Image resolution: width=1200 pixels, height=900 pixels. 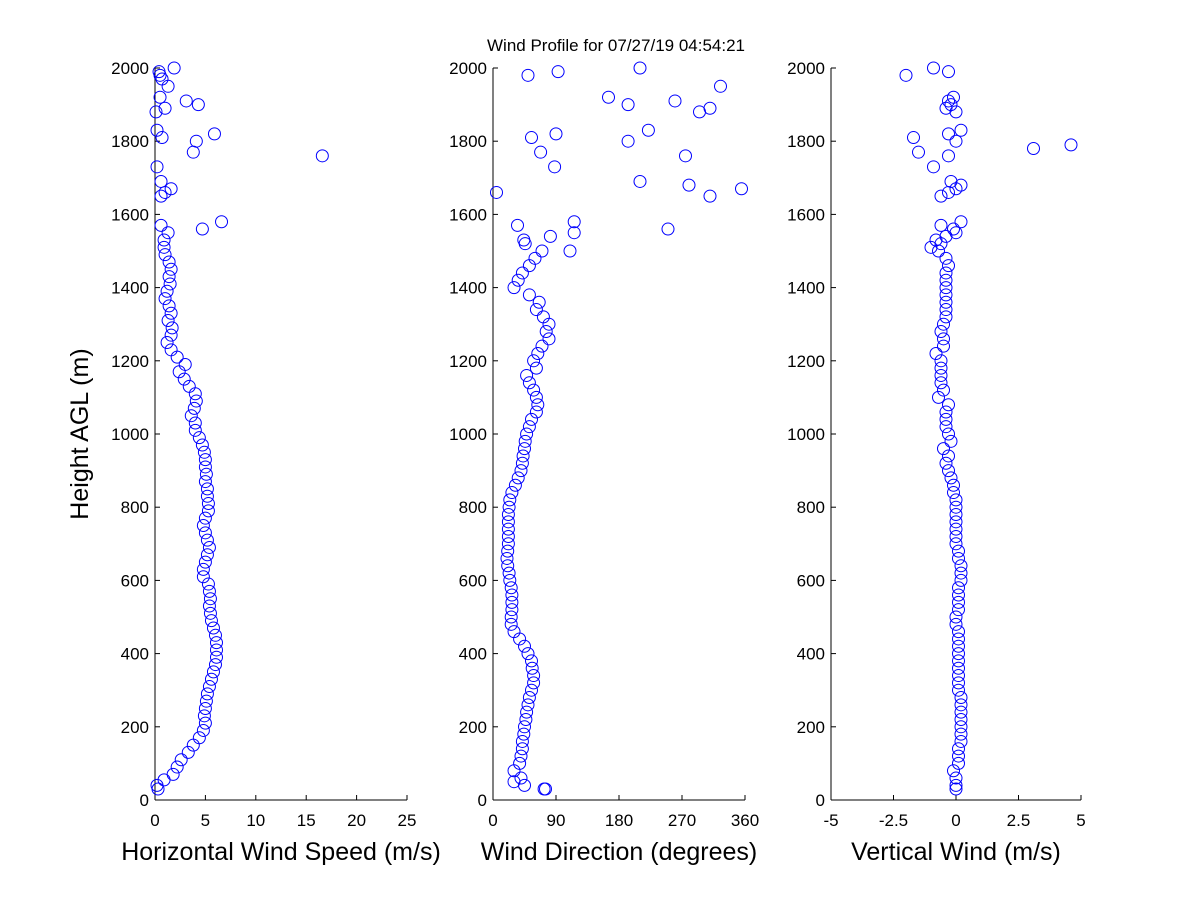 What do you see at coordinates (130, 361) in the screenshot?
I see `speed-y-tick-label: 1200` at bounding box center [130, 361].